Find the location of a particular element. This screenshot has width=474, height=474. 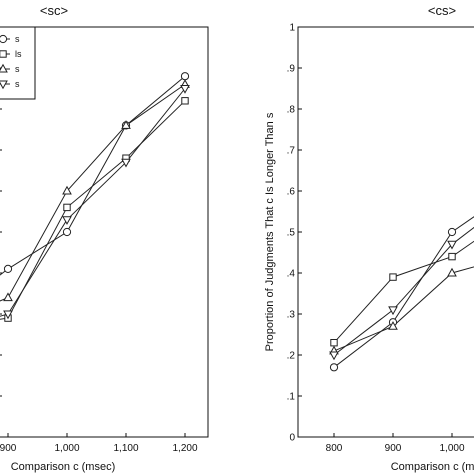

panel-cs-y-tick-label: .7 is located at coordinates (291, 151).